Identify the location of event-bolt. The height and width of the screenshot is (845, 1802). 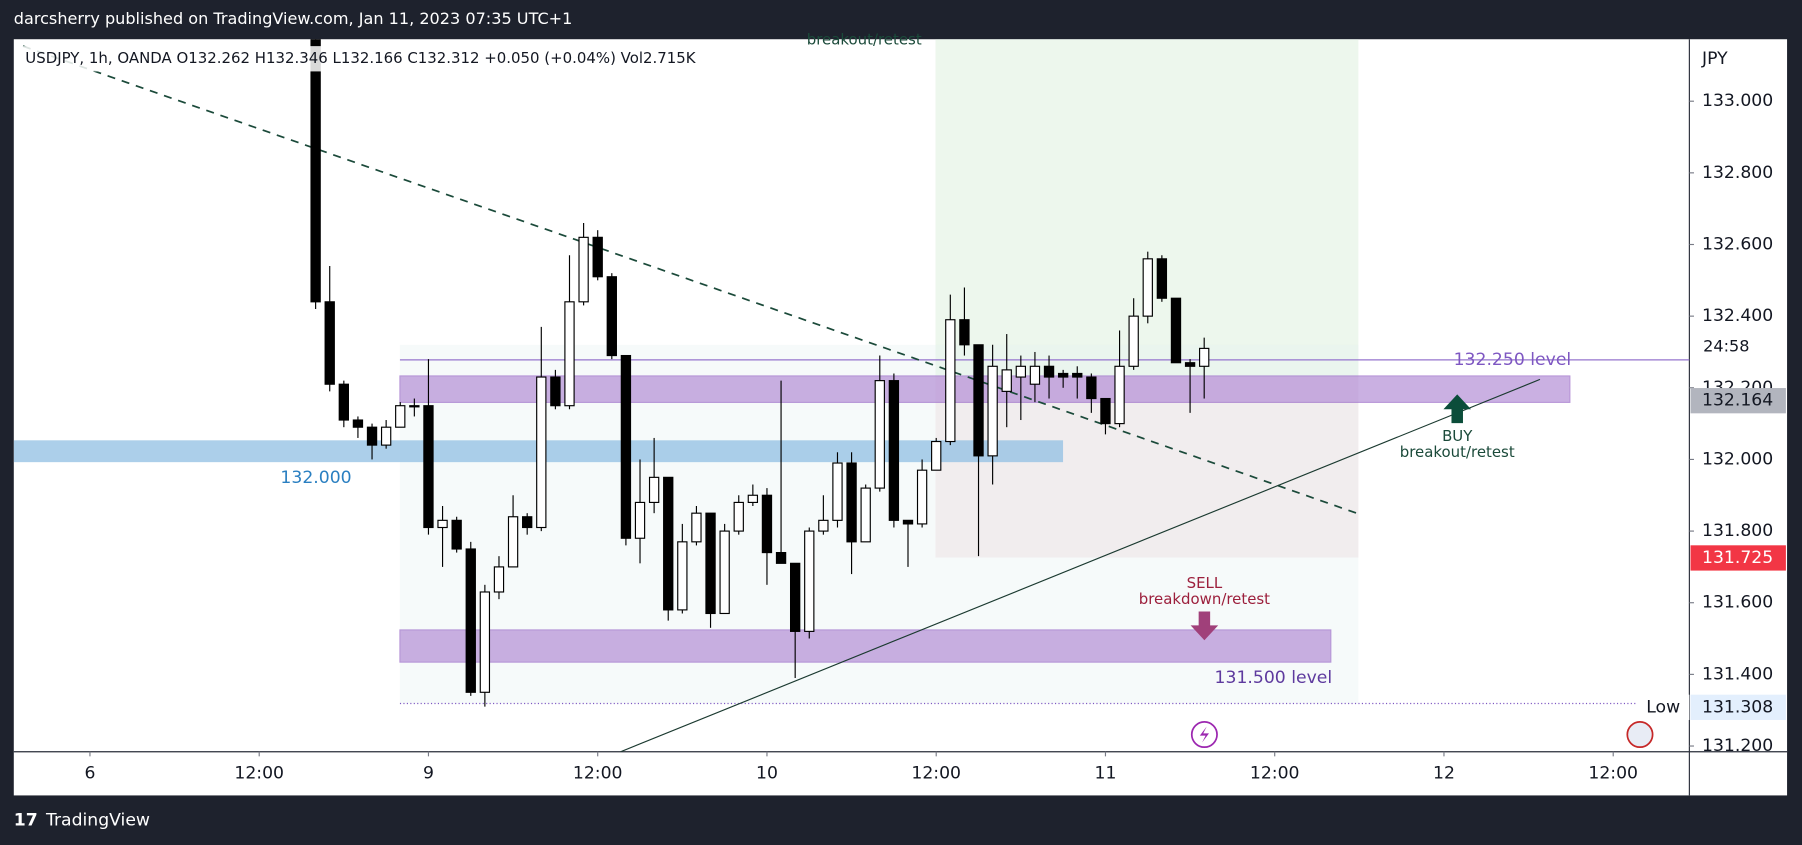
(1204, 734).